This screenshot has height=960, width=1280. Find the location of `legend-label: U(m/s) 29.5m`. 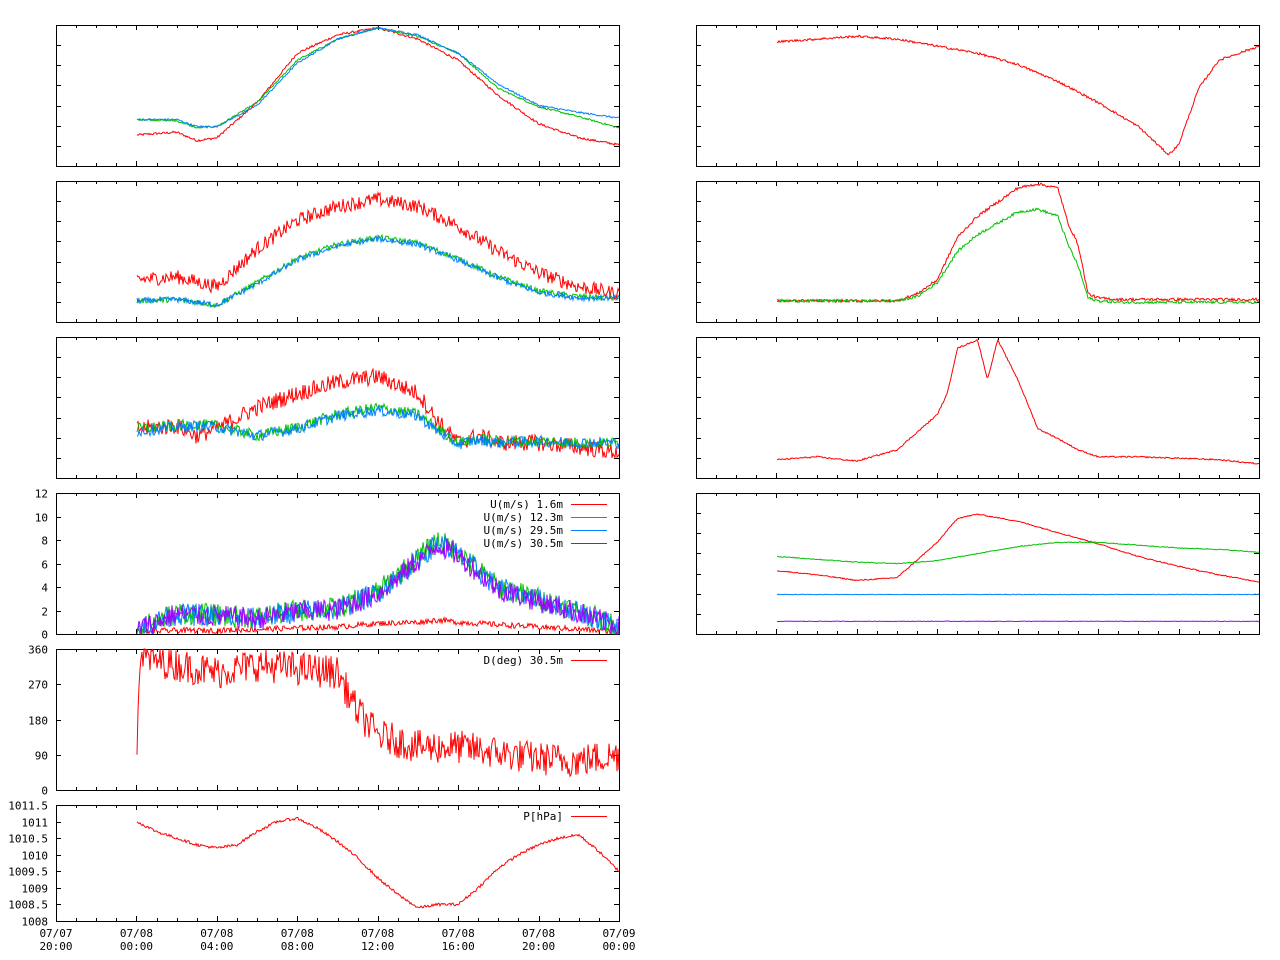

legend-label: U(m/s) 29.5m is located at coordinates (524, 530).